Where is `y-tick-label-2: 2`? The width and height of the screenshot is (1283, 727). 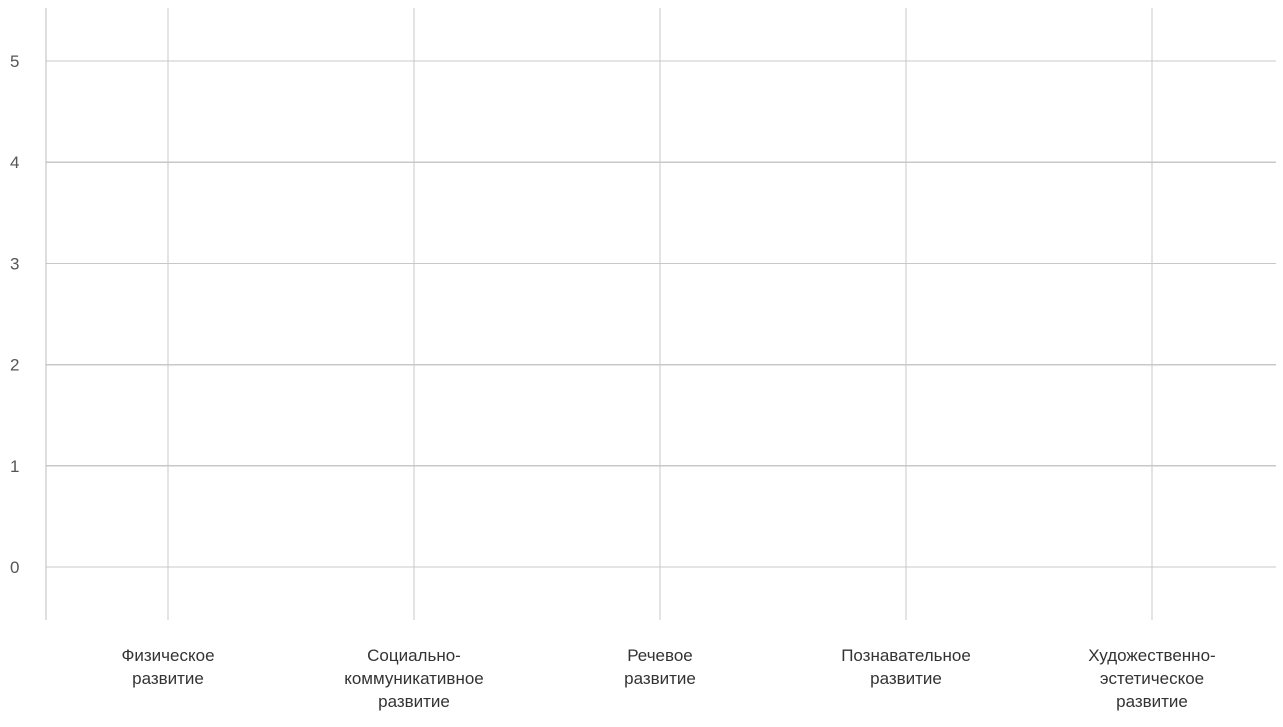
y-tick-label-2: 2 is located at coordinates (14, 365).